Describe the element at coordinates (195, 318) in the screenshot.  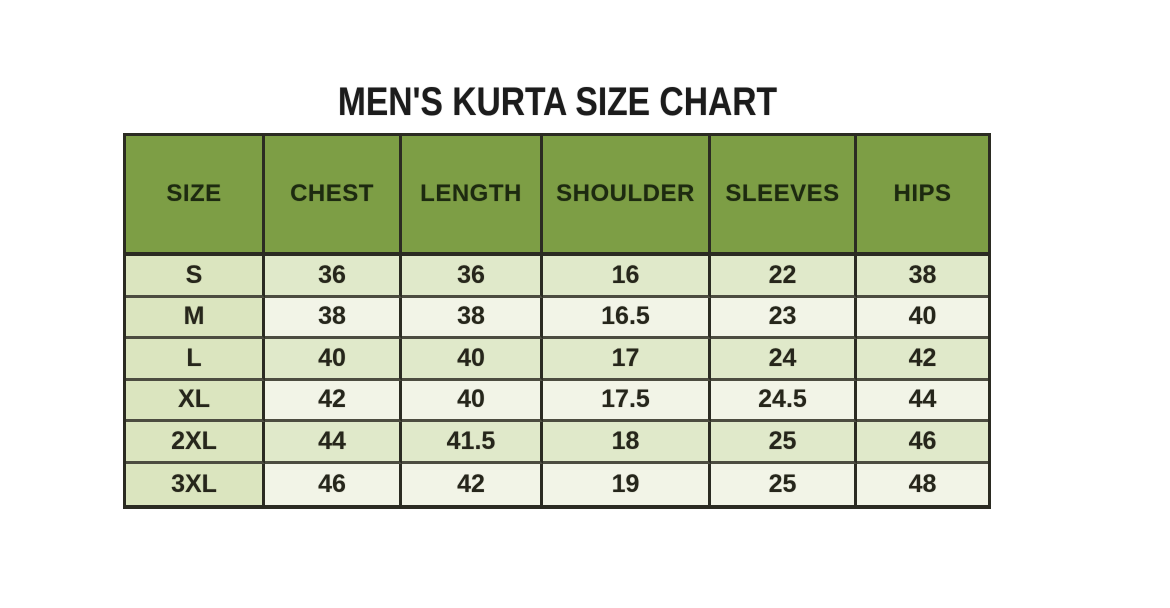
I see `size-label-cell: M` at that location.